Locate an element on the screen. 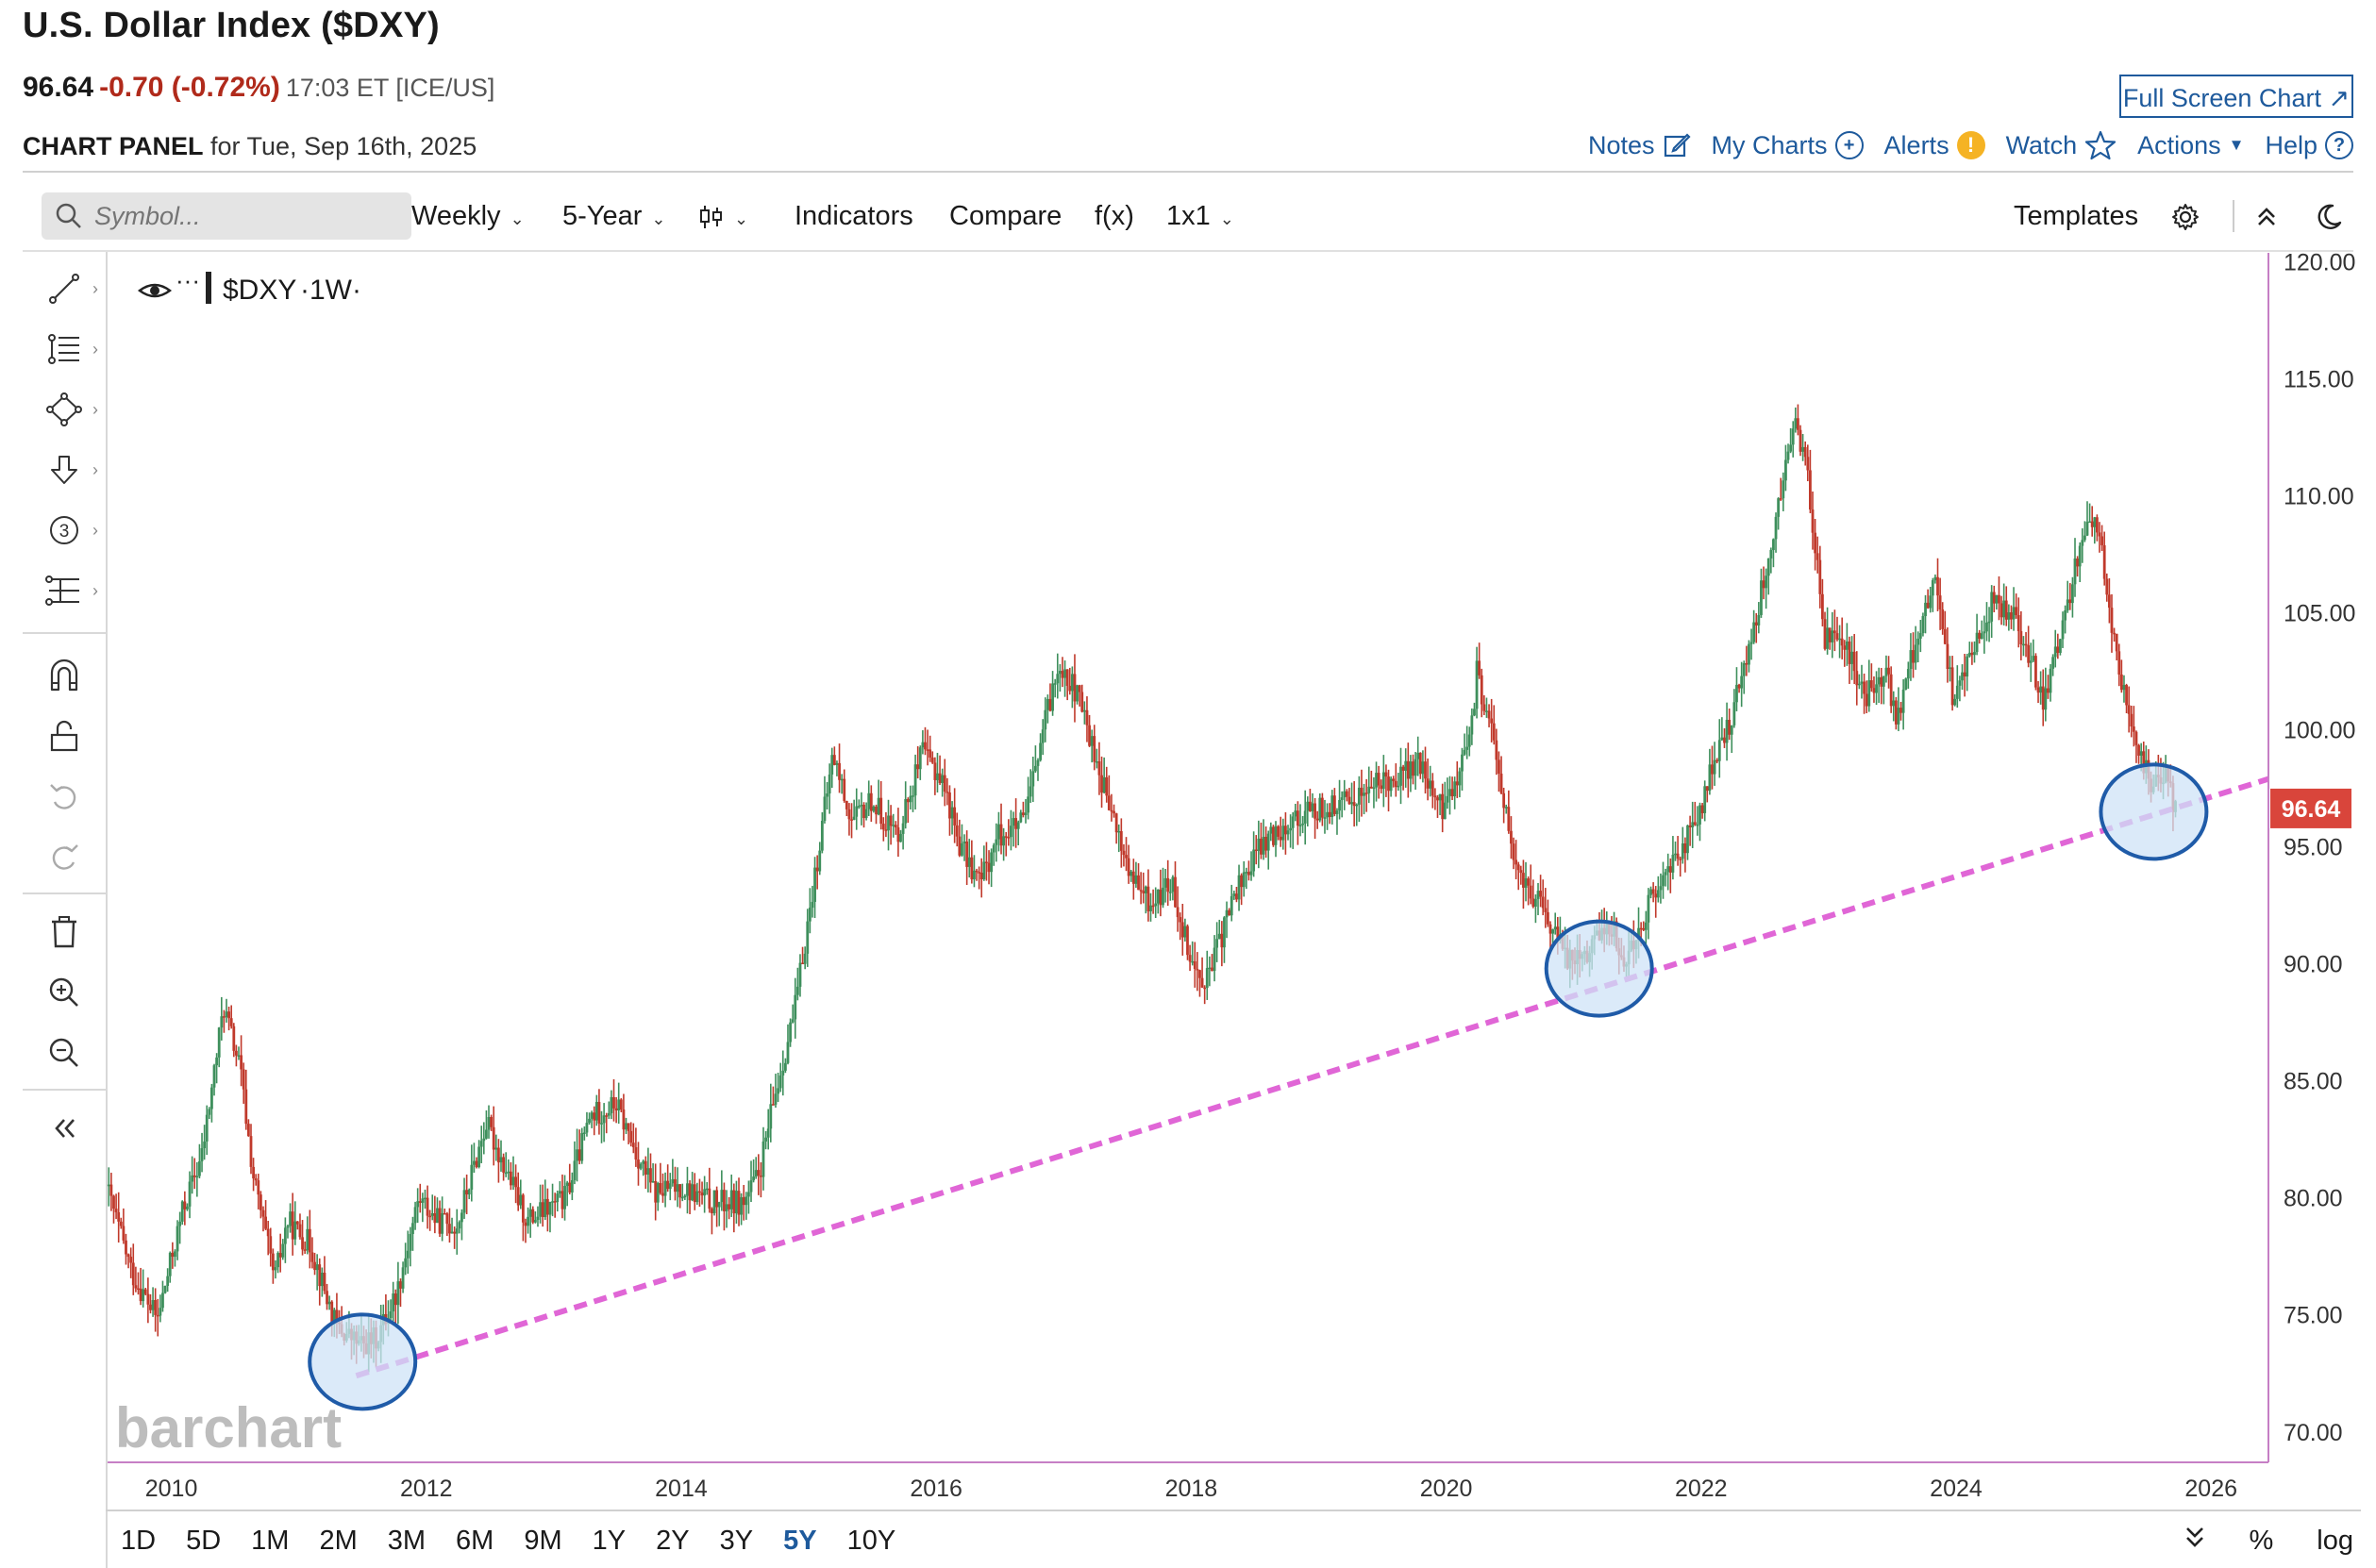 The image size is (2376, 1568). gear-icon is located at coordinates (2185, 217).